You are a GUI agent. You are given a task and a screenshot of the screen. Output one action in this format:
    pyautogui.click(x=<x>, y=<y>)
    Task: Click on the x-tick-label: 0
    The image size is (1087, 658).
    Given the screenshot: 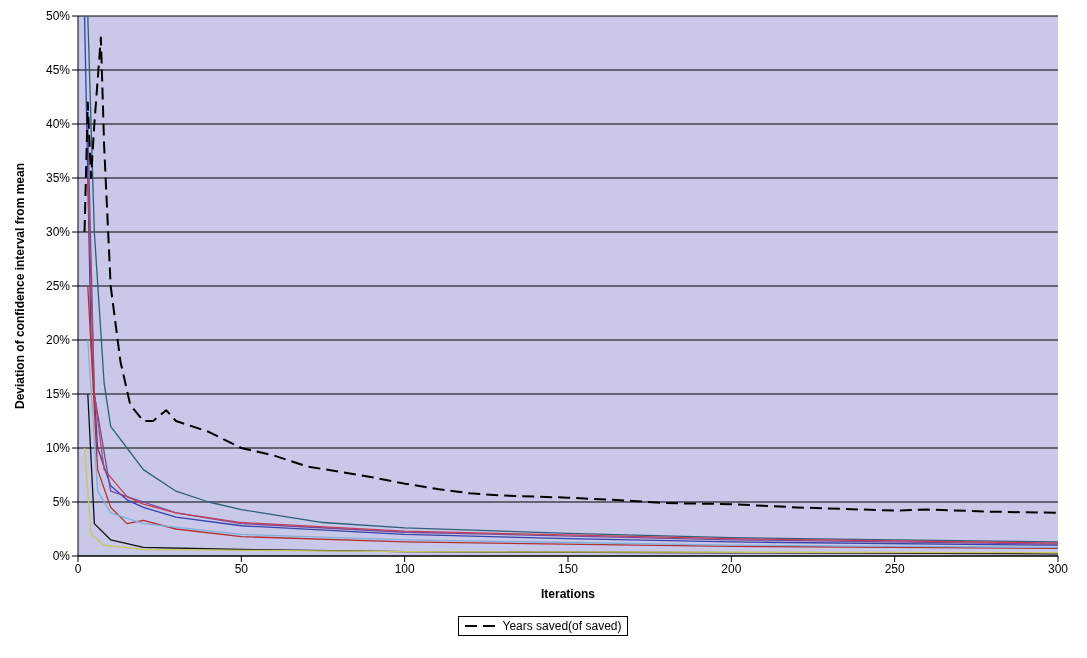 What is the action you would take?
    pyautogui.click(x=78, y=568)
    